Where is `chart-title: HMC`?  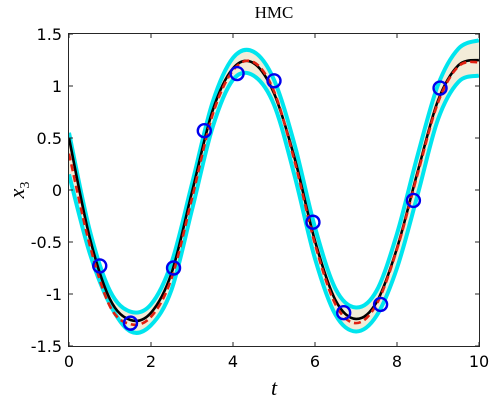 chart-title: HMC is located at coordinates (274, 12).